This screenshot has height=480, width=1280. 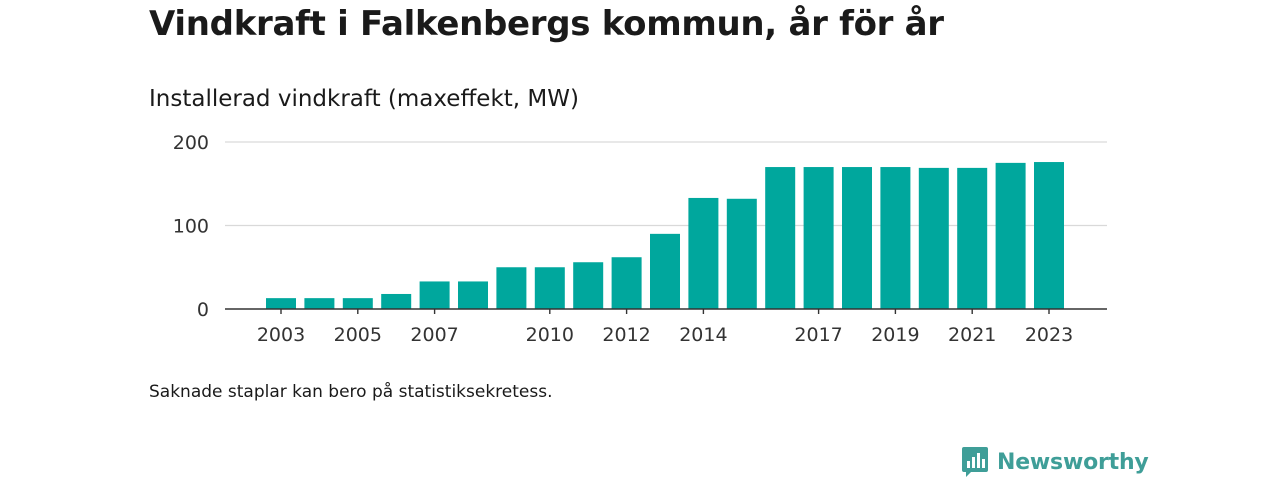 I want to click on brand-logo: Newsworthy, so click(x=1055, y=462).